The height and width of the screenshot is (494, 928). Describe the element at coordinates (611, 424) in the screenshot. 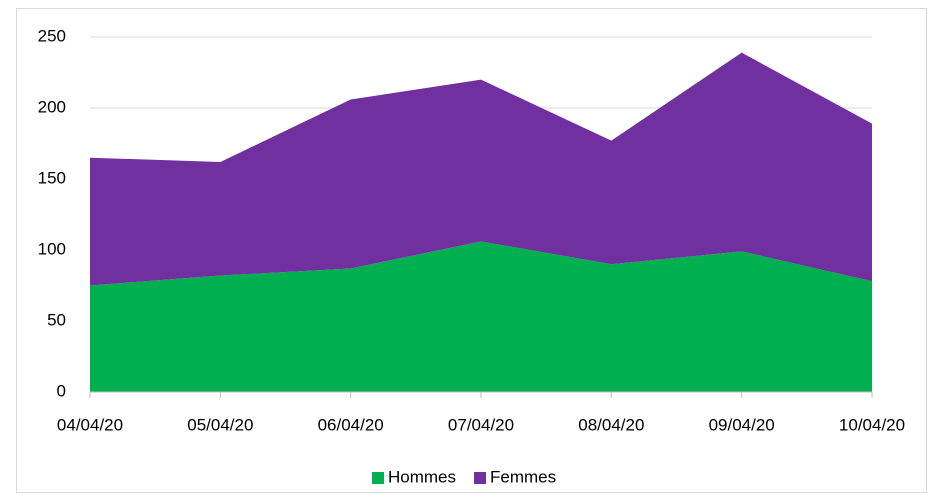

I see `x-tick-label: 08/04/20` at that location.